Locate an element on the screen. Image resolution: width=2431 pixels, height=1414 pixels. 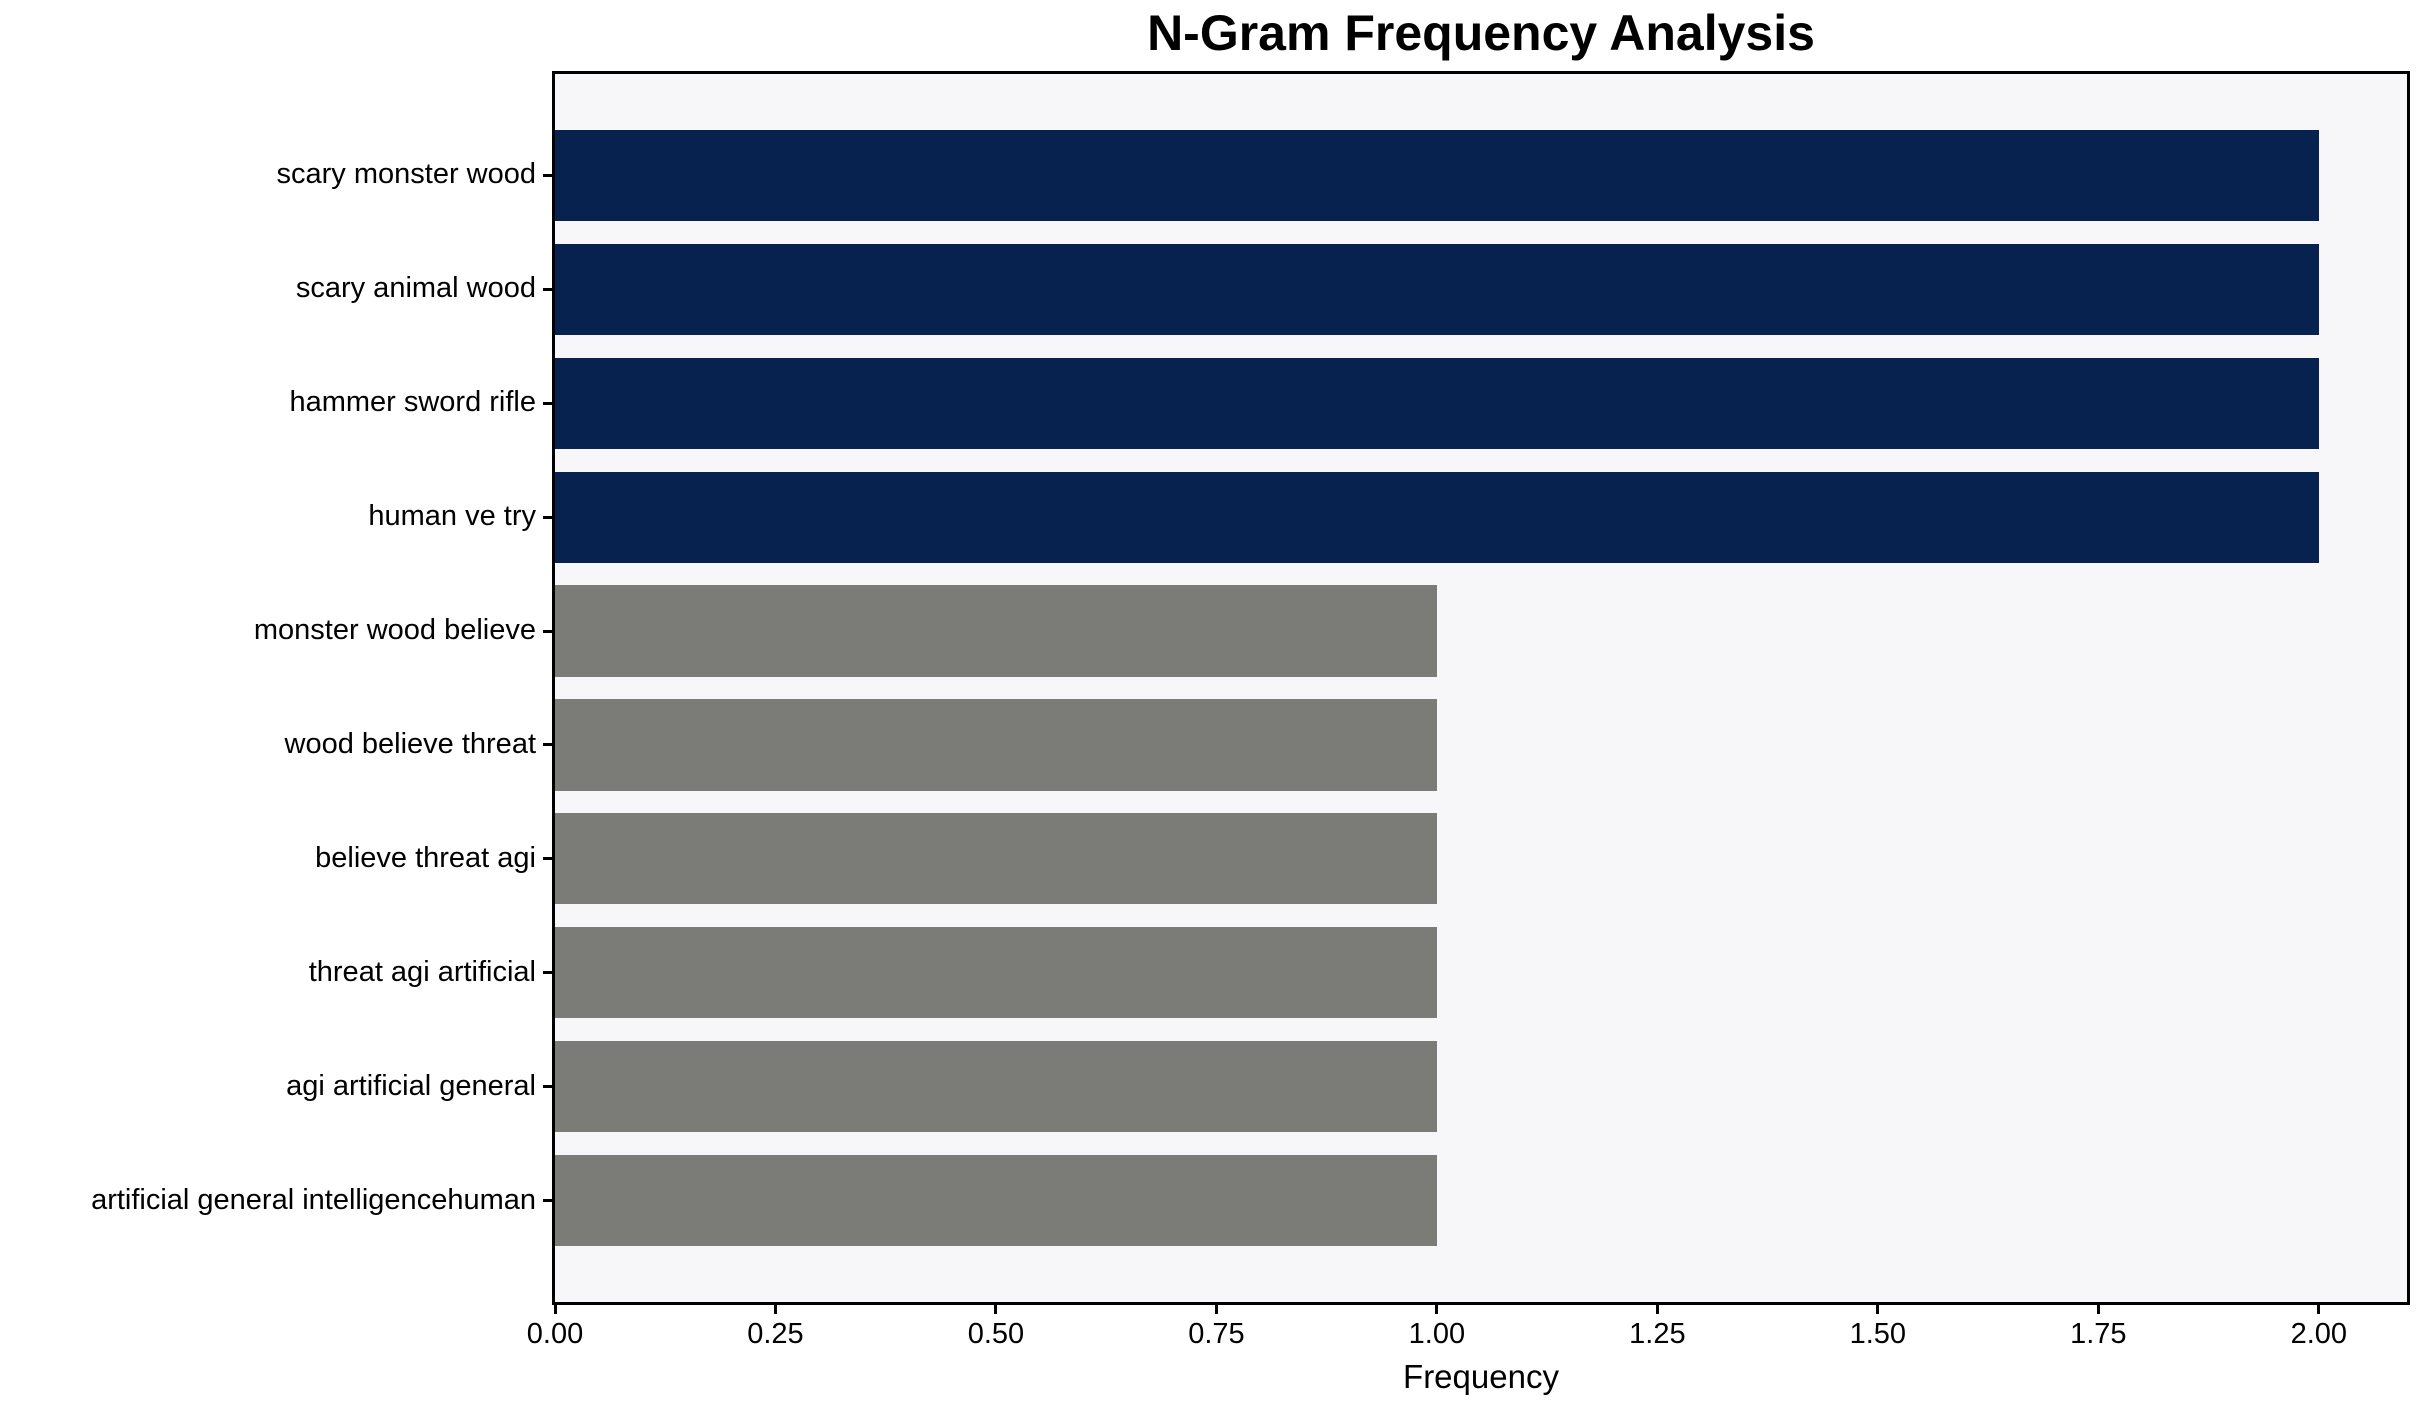
x-tick-label: 1.50 is located at coordinates (1878, 1334).